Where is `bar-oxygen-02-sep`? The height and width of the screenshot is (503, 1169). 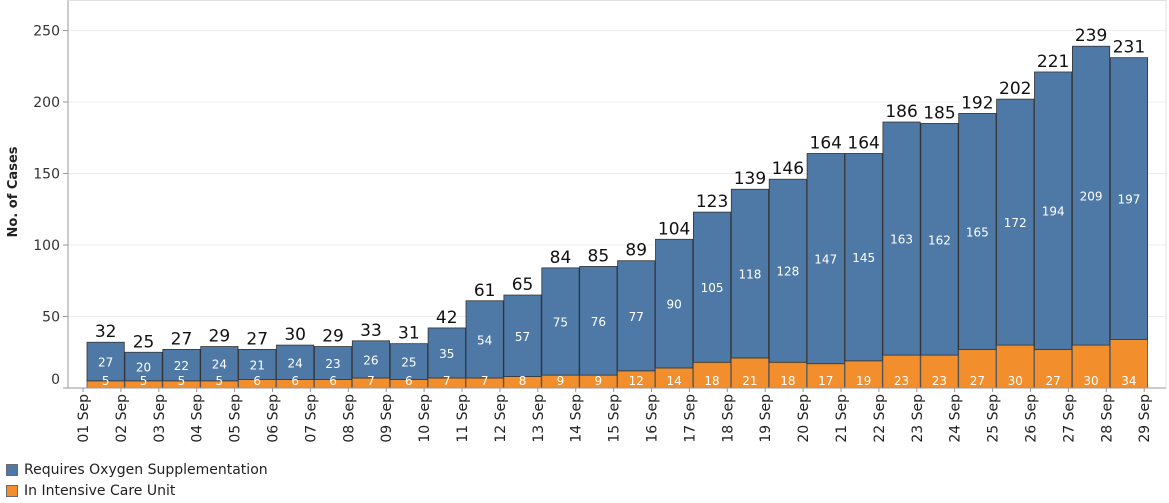 bar-oxygen-02-sep is located at coordinates (105, 361).